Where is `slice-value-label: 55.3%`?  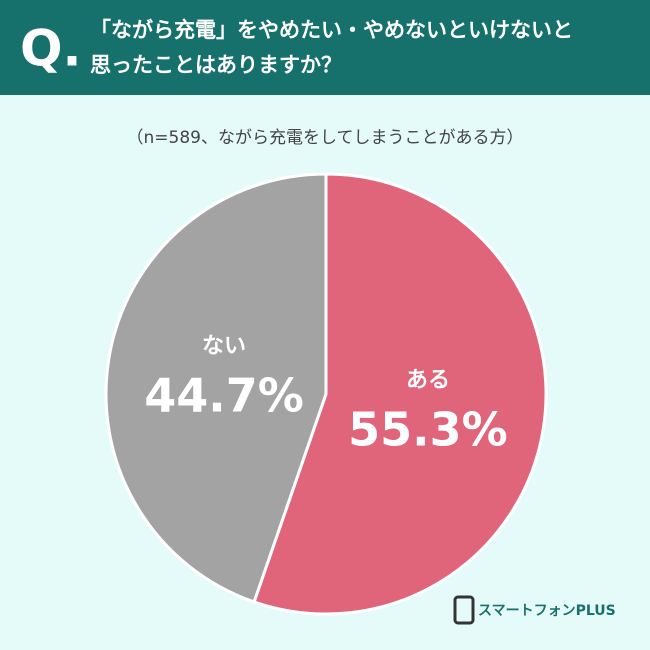 slice-value-label: 55.3% is located at coordinates (428, 430).